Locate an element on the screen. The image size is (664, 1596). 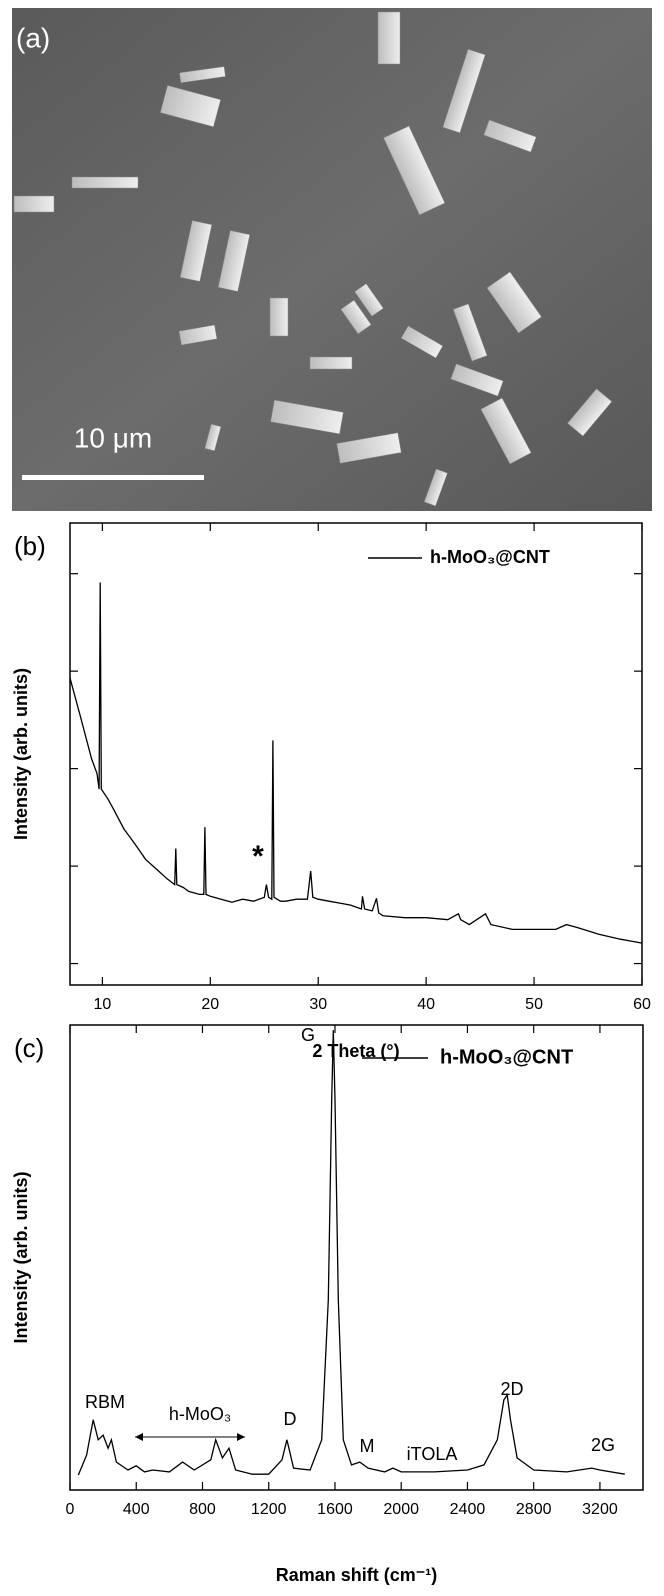
x-tick-label: 3200 is located at coordinates (600, 1509).